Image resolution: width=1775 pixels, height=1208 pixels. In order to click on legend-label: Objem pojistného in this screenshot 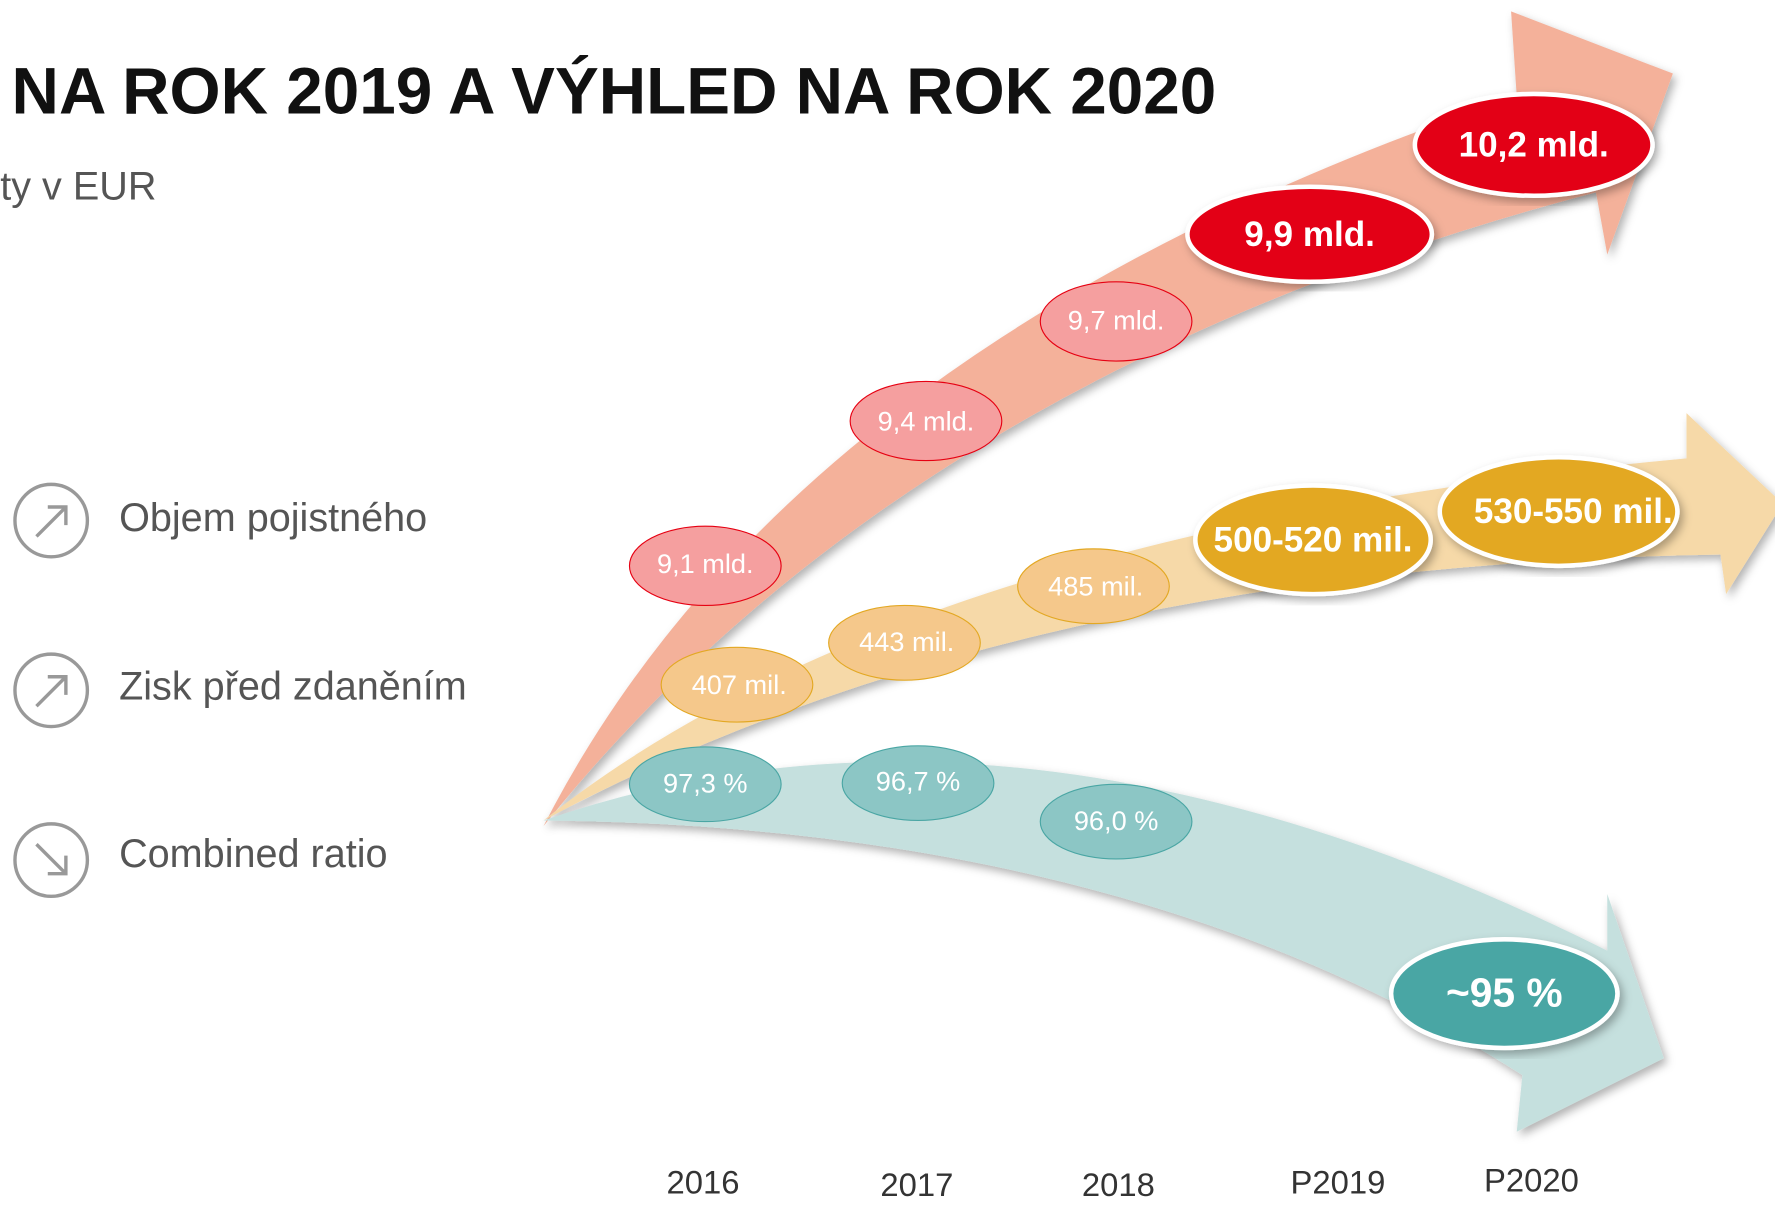, I will do `click(273, 518)`.